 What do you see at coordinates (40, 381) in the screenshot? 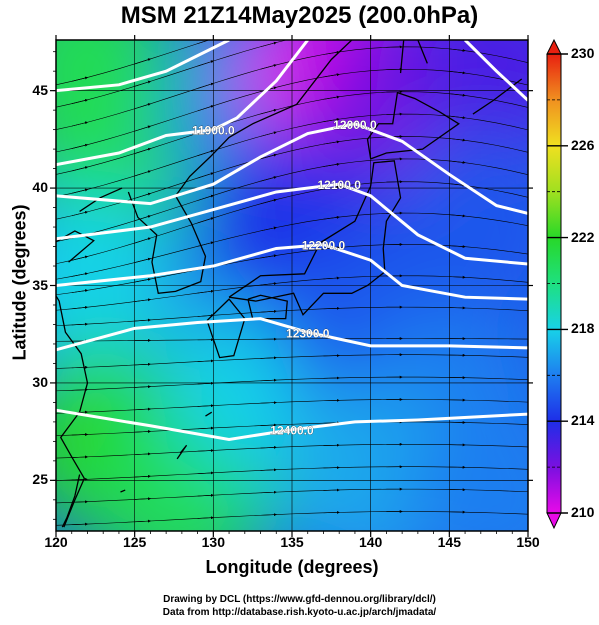
I see `y-tick-label: 30` at bounding box center [40, 381].